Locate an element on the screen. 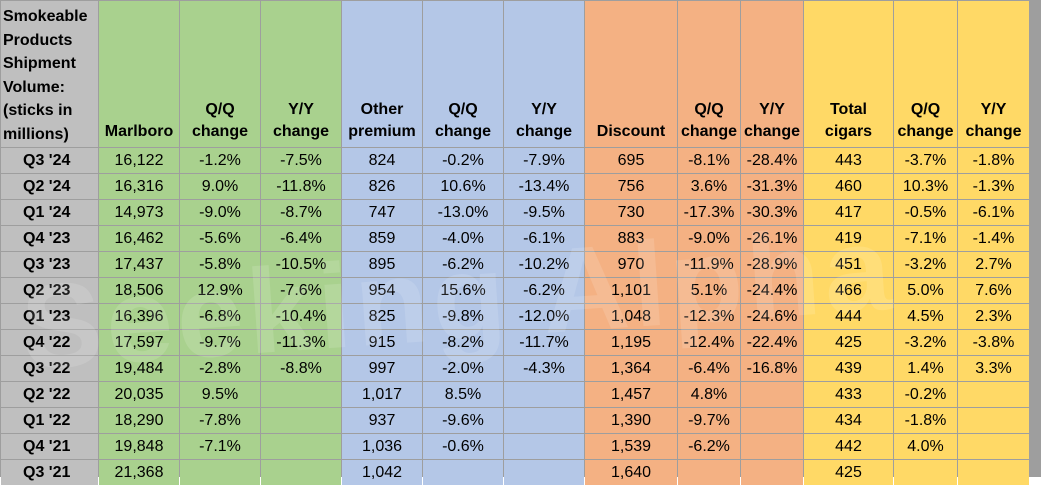  cell-other-premium-qq: 8.5% is located at coordinates (463, 394).